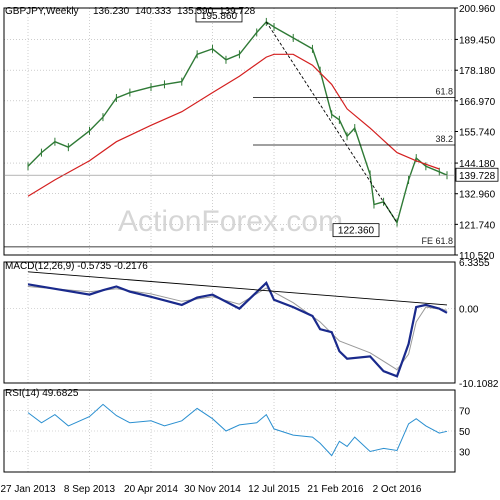  What do you see at coordinates (274, 489) in the screenshot?
I see `x-tick-label-4: 12 Jul 2015` at bounding box center [274, 489].